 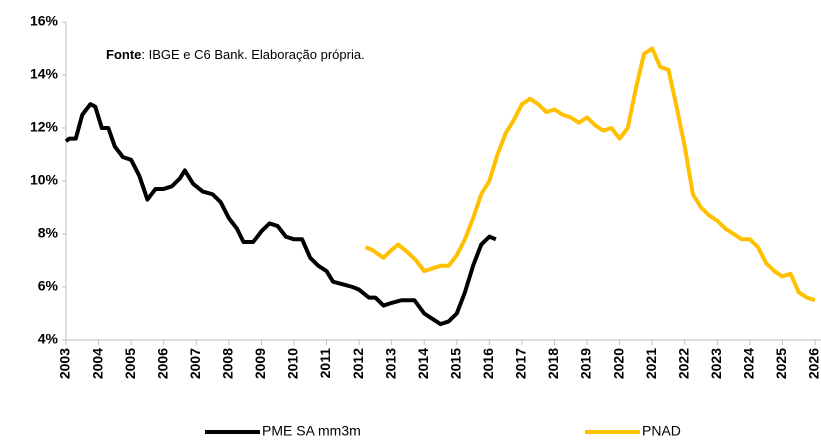 I want to click on x-tick-label: 2006, so click(x=162, y=363).